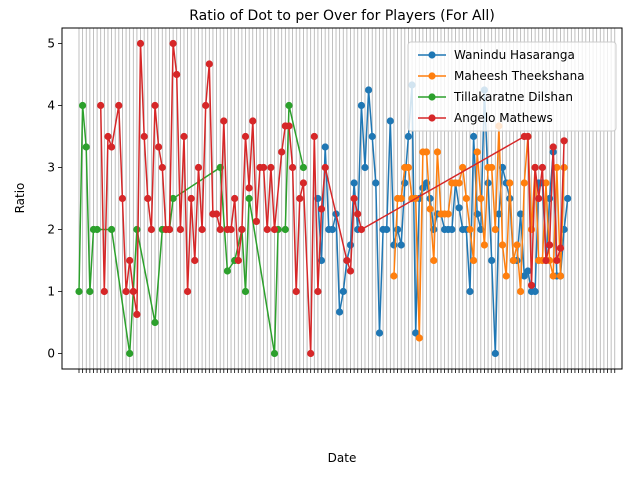 This screenshot has width=640, height=484. Describe the element at coordinates (342, 458) in the screenshot. I see `x-axis-label: Date` at that location.